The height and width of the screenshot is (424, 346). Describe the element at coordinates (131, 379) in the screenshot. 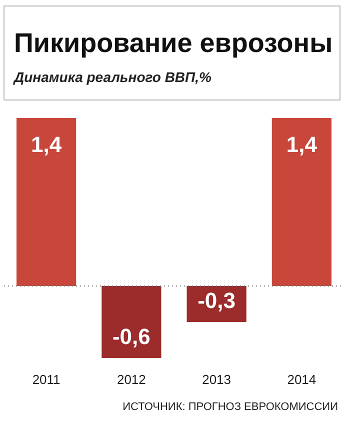

I see `x-tick-label: 2012` at that location.